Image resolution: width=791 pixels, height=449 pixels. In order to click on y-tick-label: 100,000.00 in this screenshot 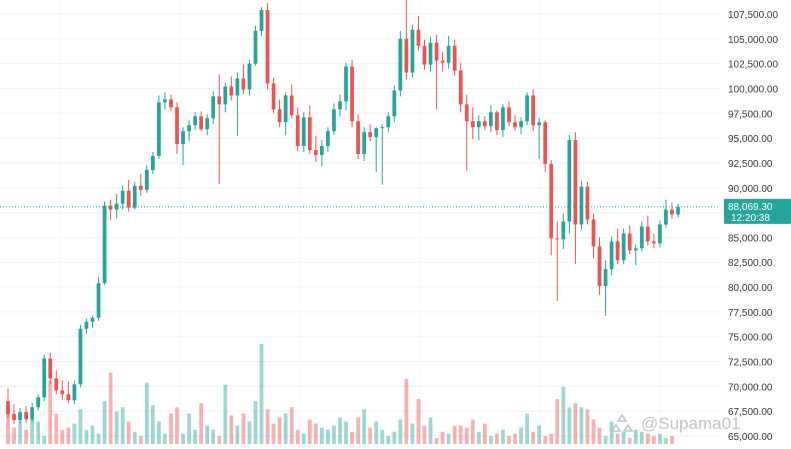, I will do `click(753, 89)`.